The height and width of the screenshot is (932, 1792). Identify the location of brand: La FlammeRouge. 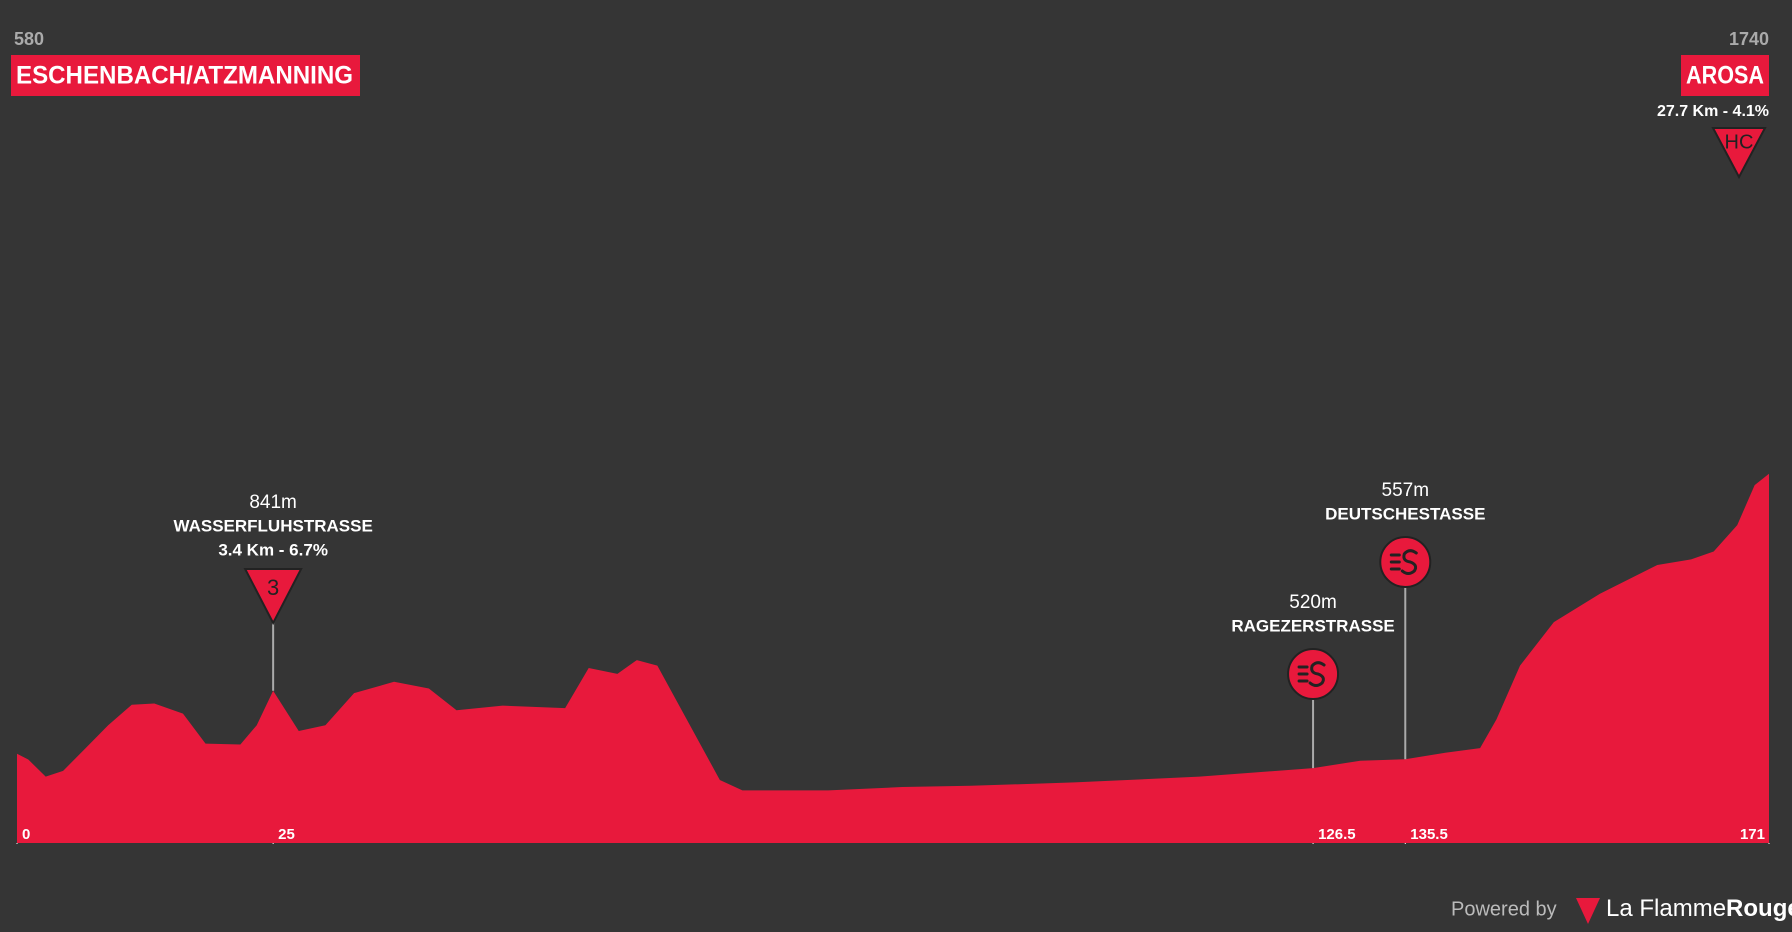
(1699, 908).